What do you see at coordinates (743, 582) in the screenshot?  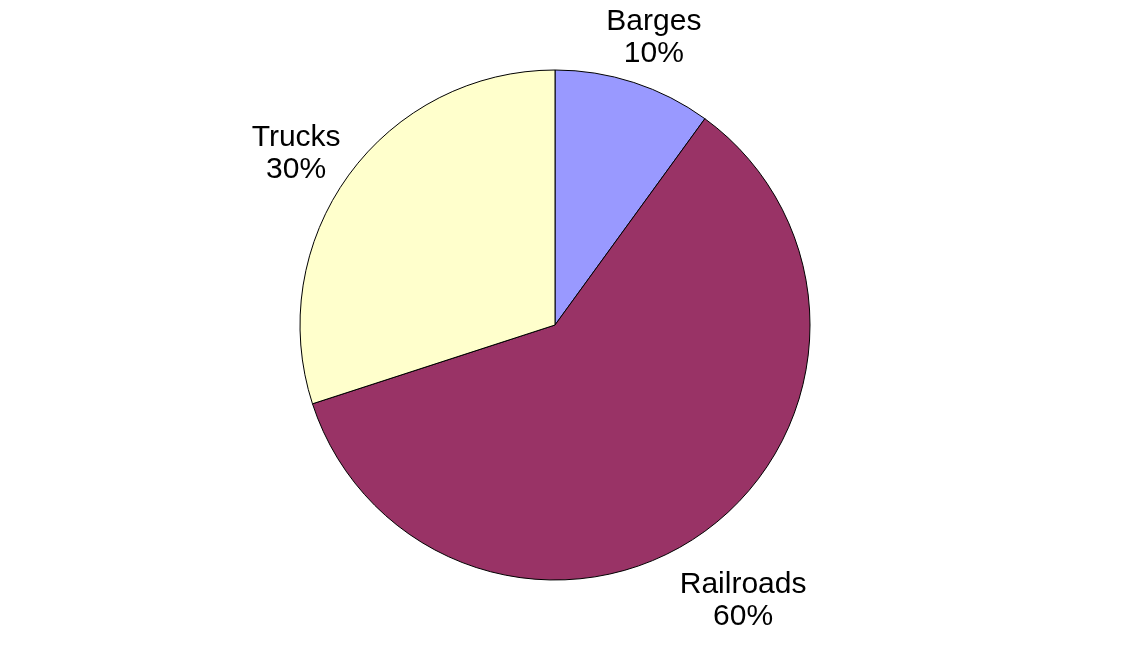 I see `slice-label: Railroads` at bounding box center [743, 582].